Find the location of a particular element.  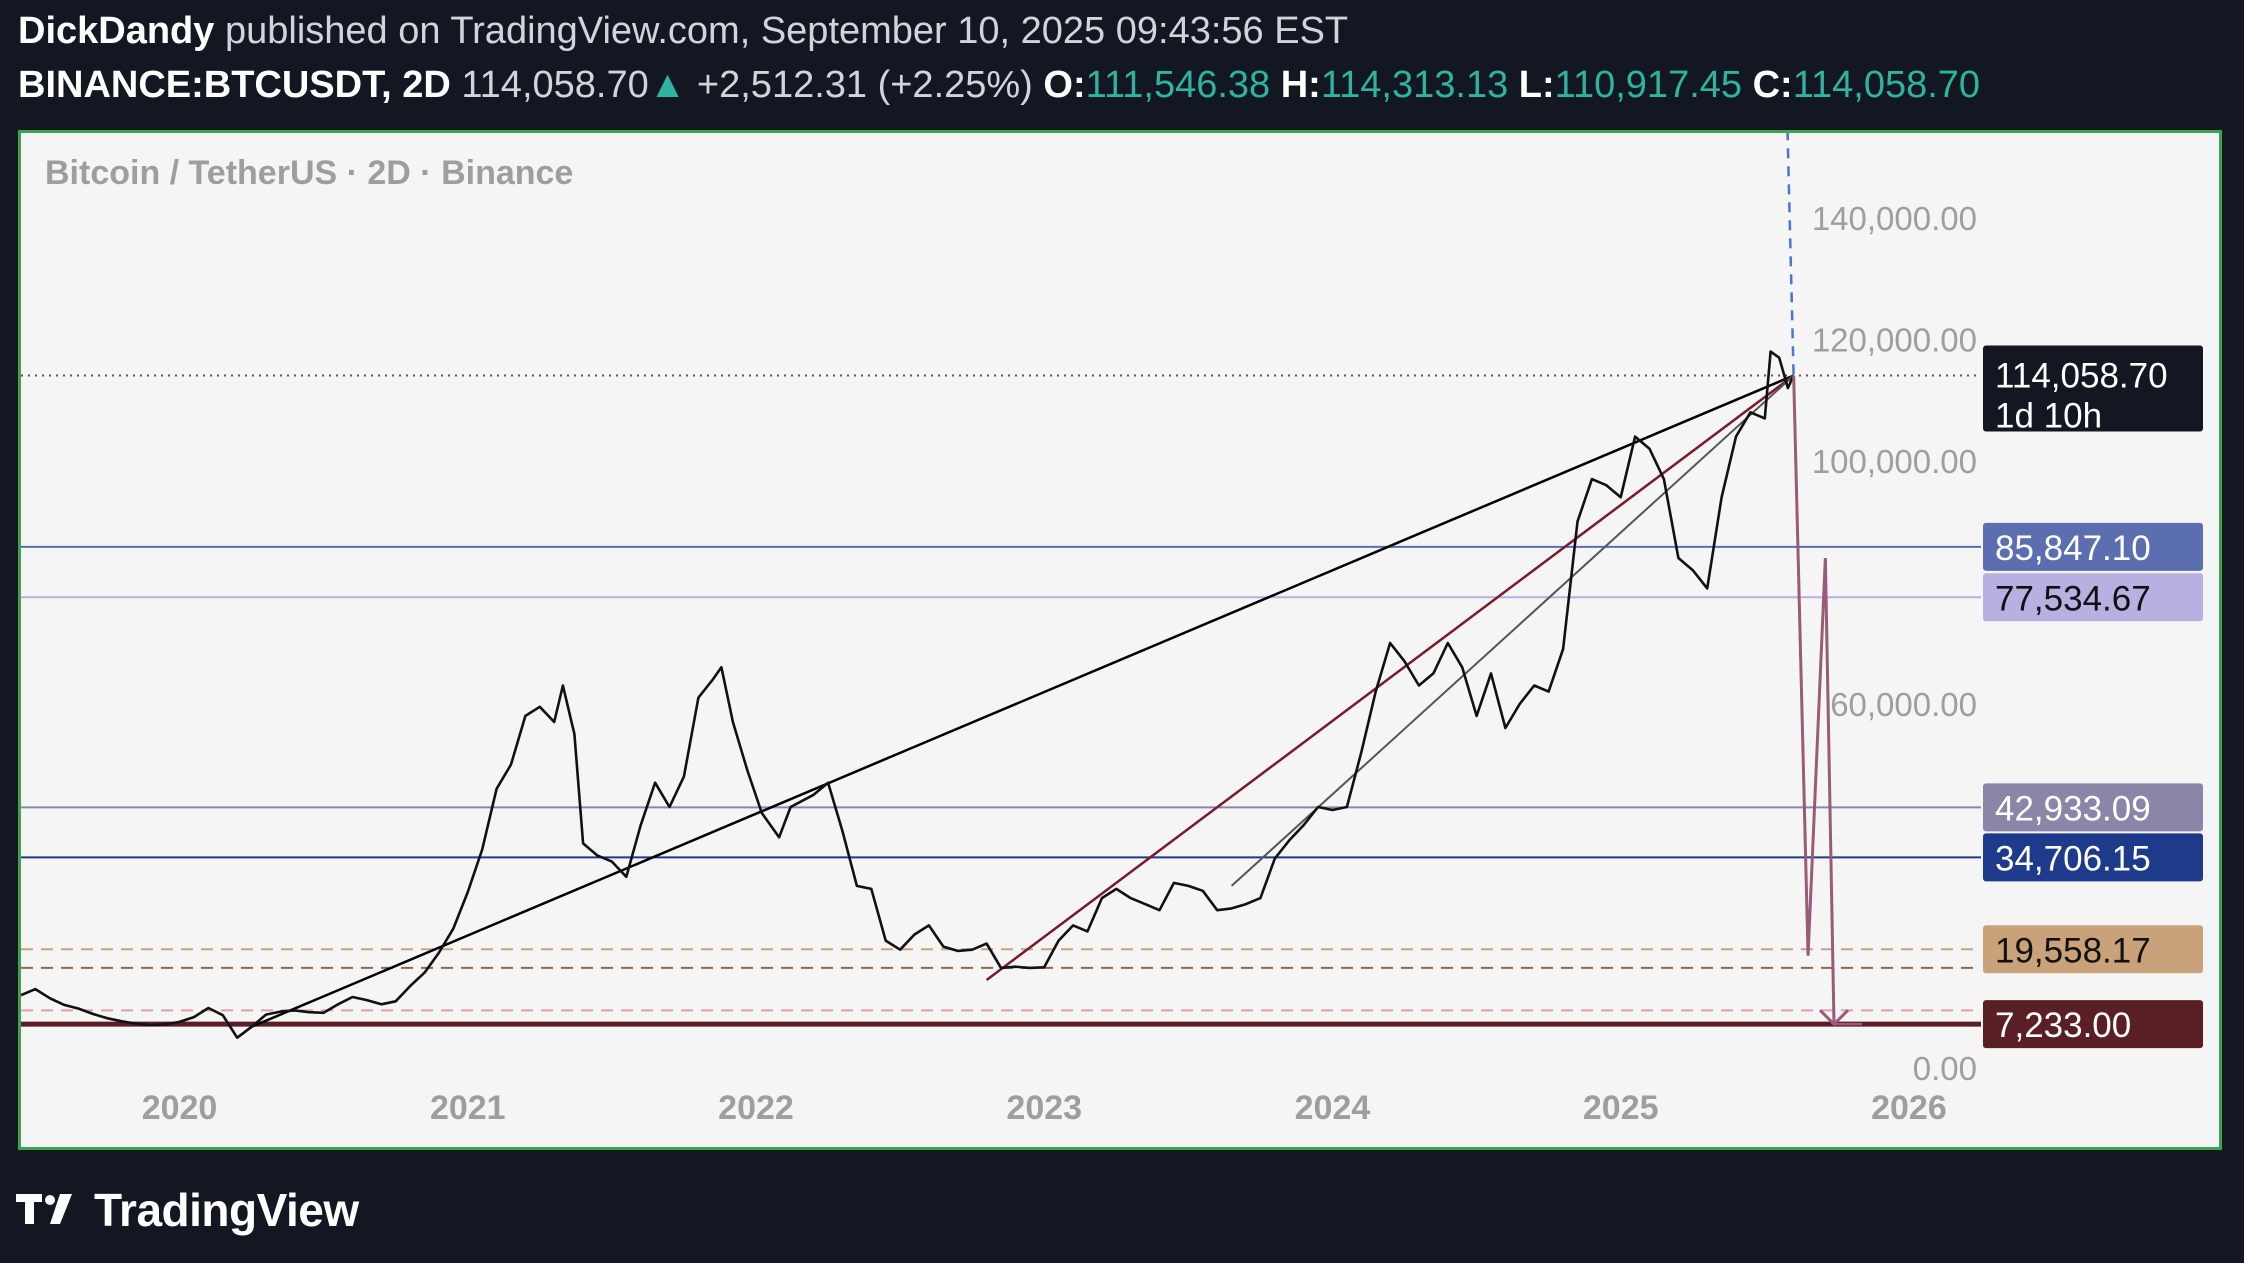

y-tick-label: 120,000.00 is located at coordinates (1894, 339).